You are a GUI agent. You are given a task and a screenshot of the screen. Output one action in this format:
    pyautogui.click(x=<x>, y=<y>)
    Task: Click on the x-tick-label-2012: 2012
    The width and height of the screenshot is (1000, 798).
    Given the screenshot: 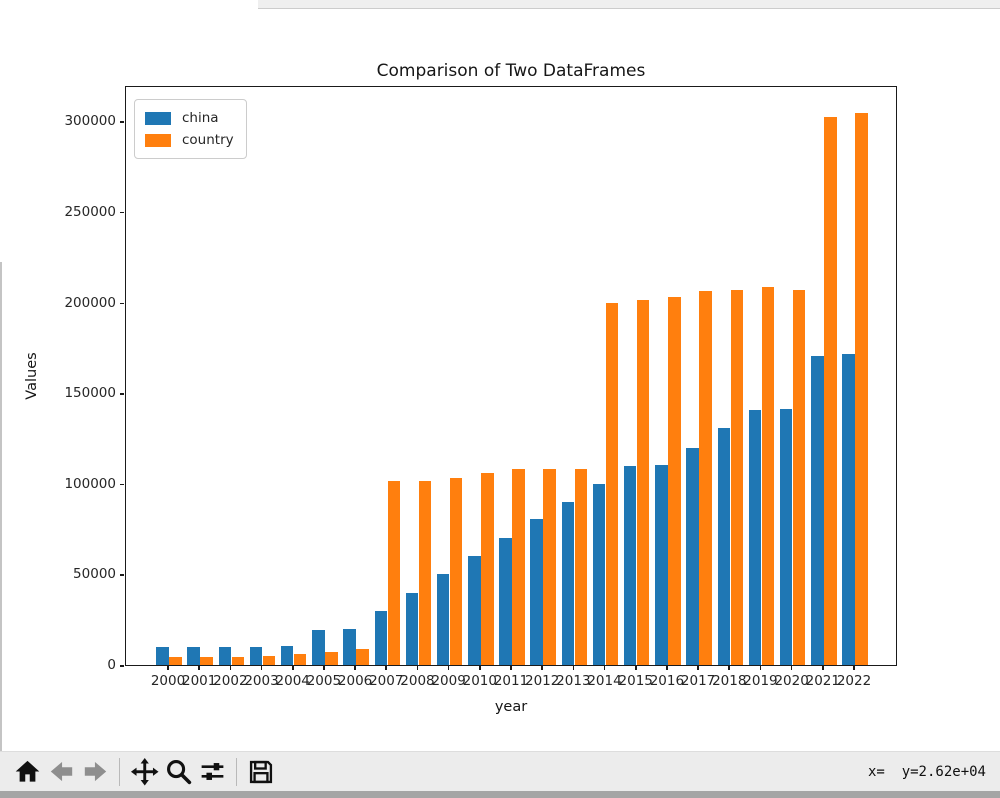 What is the action you would take?
    pyautogui.click(x=542, y=681)
    